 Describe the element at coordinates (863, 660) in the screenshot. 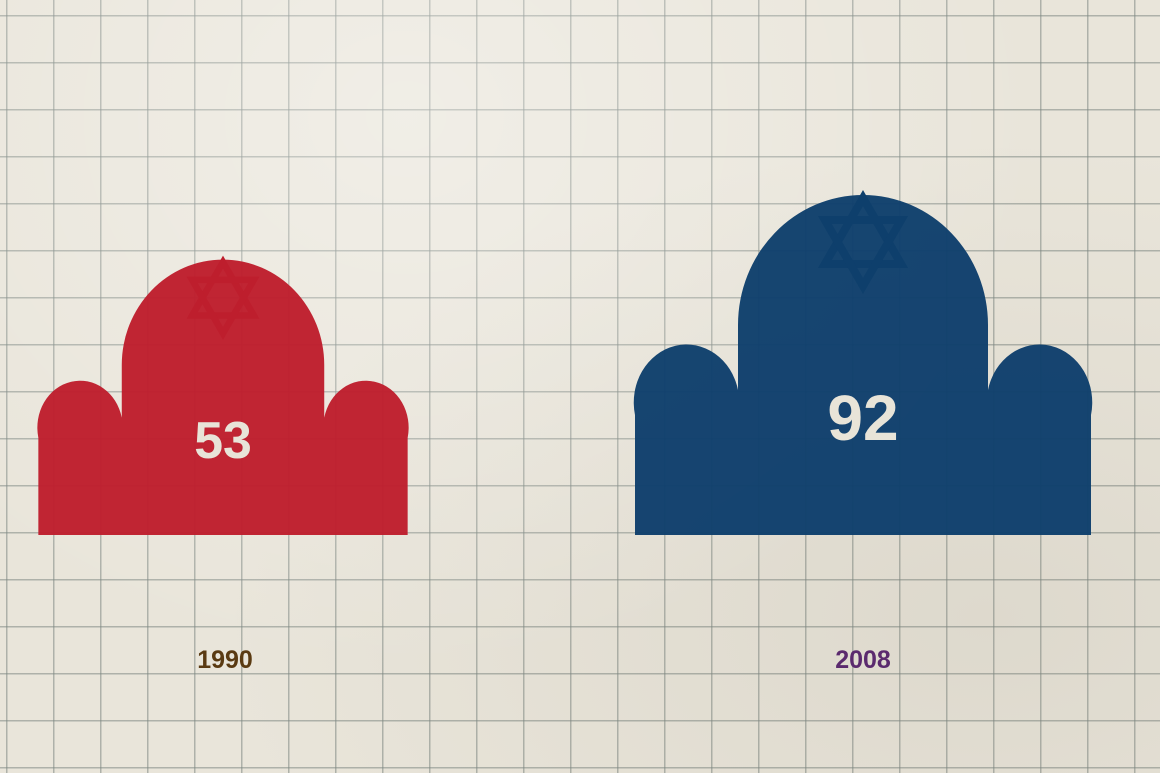

I see `category-label-2008: 2008` at that location.